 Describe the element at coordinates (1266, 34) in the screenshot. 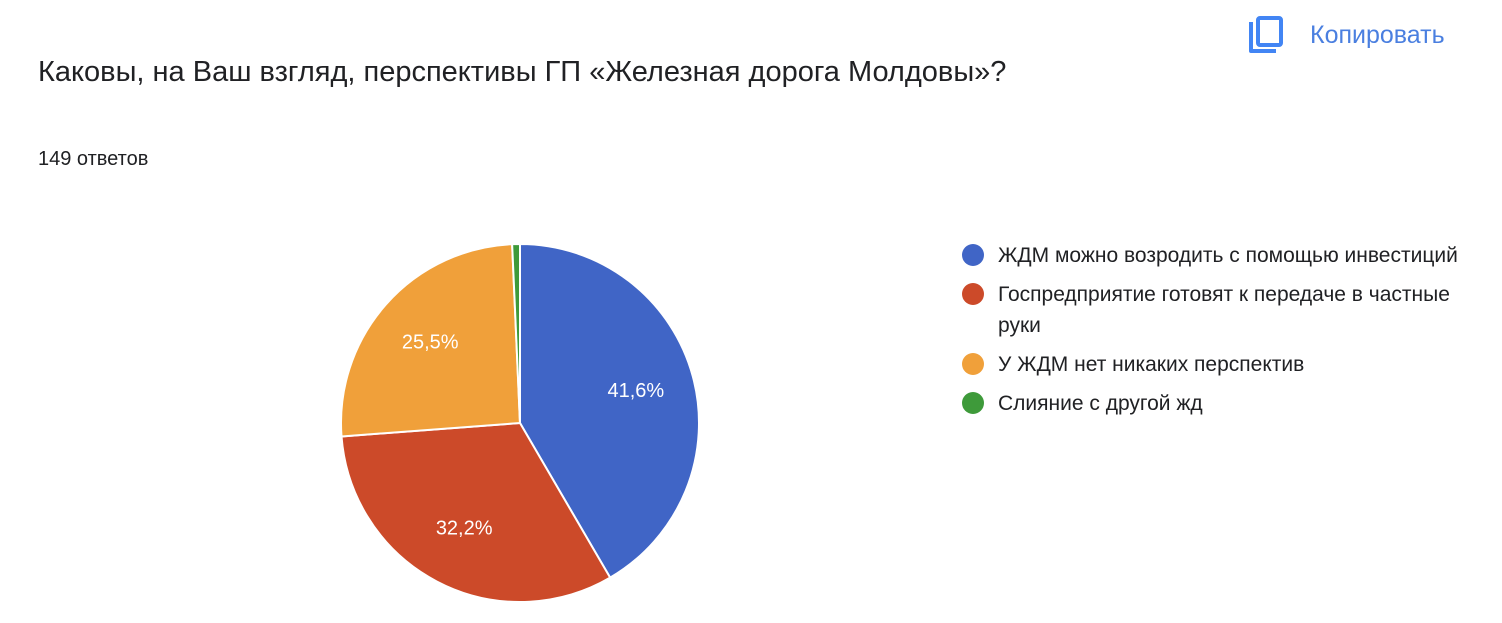

I see `copy-icon` at that location.